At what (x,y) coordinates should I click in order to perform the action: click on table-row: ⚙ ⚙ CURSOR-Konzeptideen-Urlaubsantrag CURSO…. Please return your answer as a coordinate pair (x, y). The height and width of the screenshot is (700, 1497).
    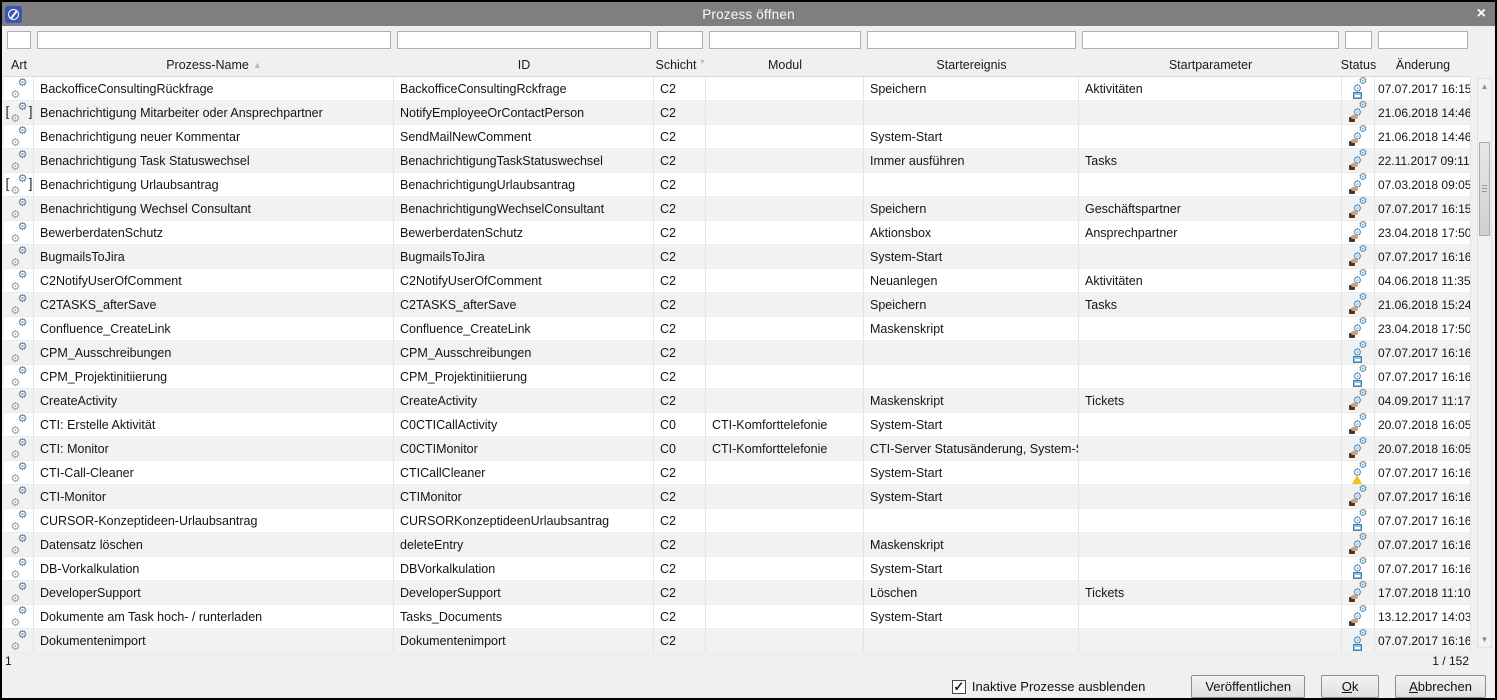
    Looking at the image, I should click on (737, 521).